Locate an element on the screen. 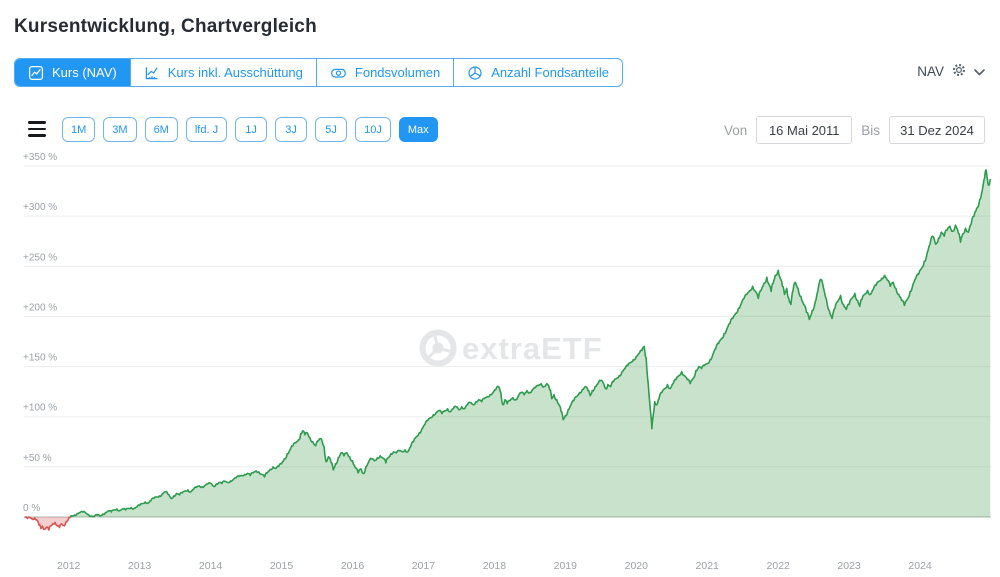 The width and height of the screenshot is (1000, 577). gear-icon is located at coordinates (959, 71).